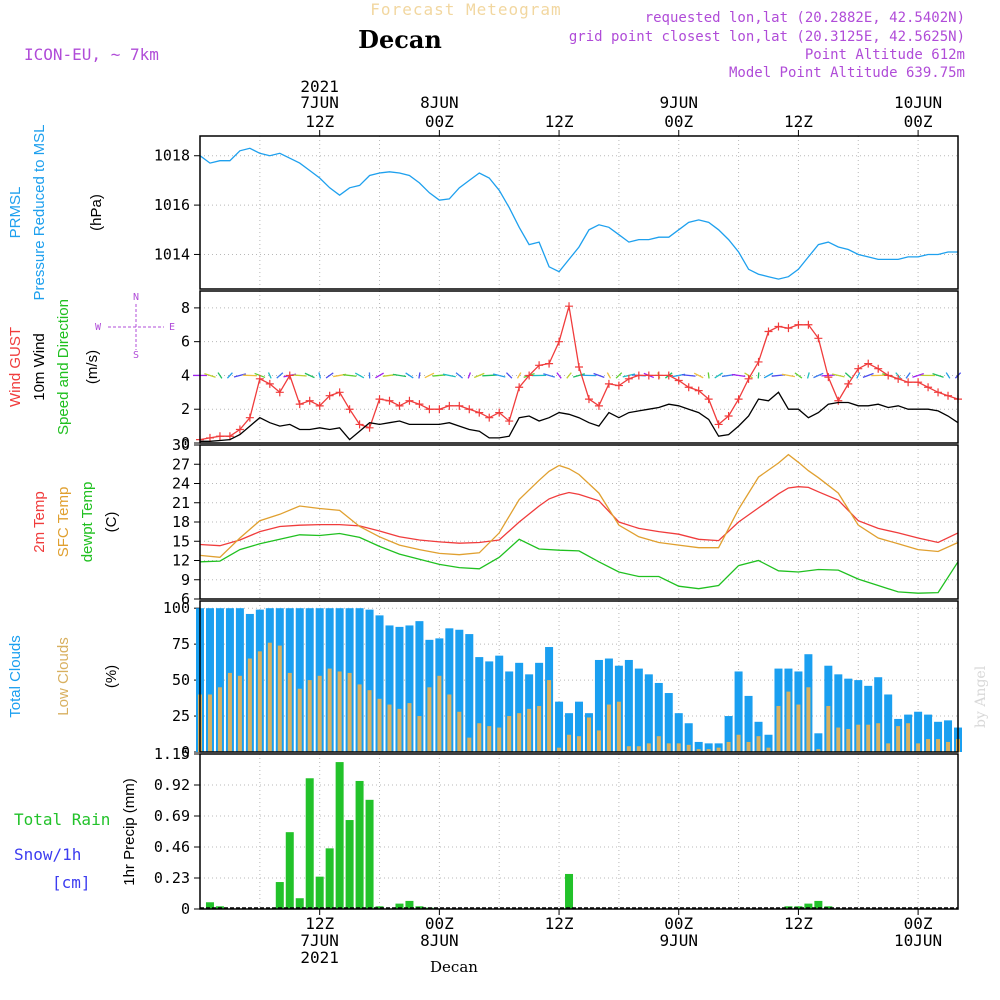 The image size is (1000, 1000). Describe the element at coordinates (185, 375) in the screenshot. I see `y-tick-label: 4` at that location.